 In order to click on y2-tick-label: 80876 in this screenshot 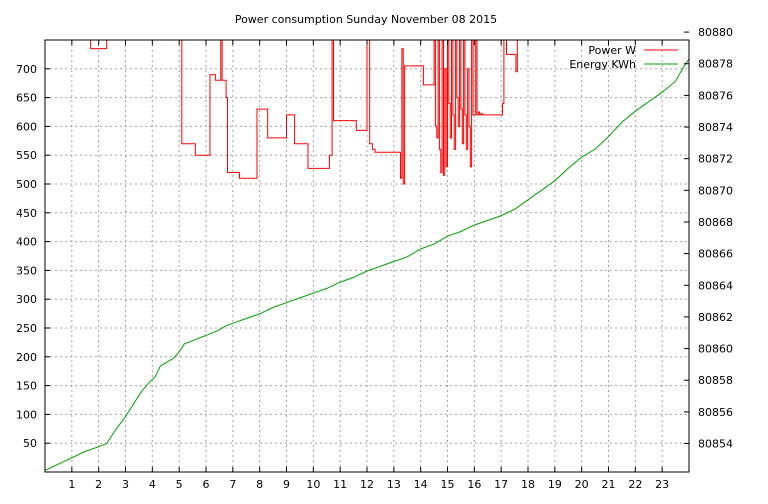, I will do `click(715, 95)`.